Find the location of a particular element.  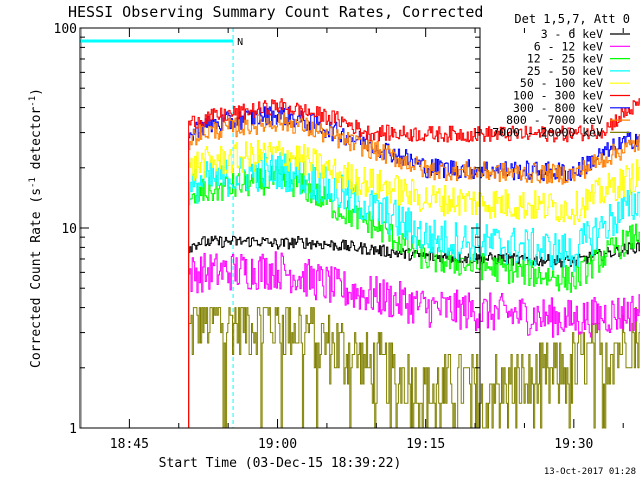

legend-label: 3 - 6 keV is located at coordinates (572, 34).